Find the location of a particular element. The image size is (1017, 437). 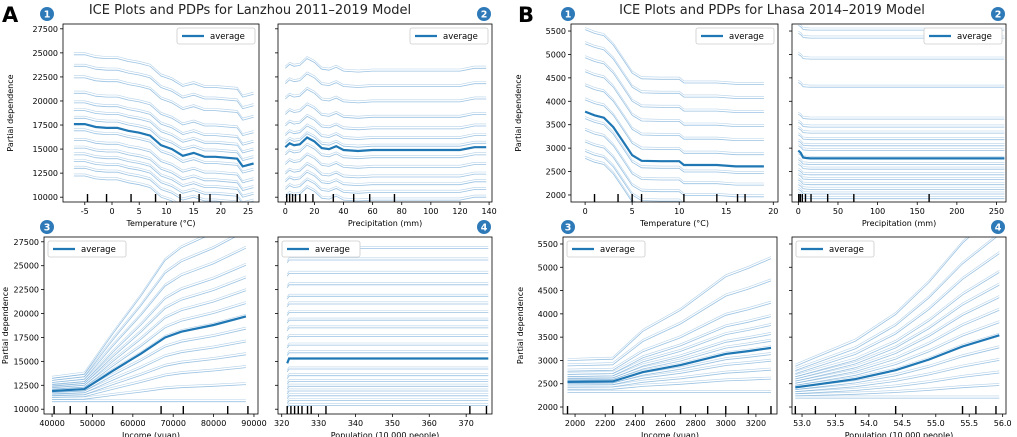

x-tick-label: 60 is located at coordinates (373, 211).